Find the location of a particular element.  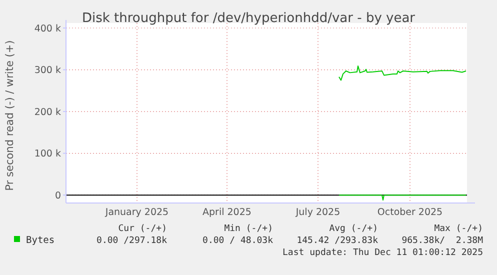

text: Min (-/+) is located at coordinates (248, 229).